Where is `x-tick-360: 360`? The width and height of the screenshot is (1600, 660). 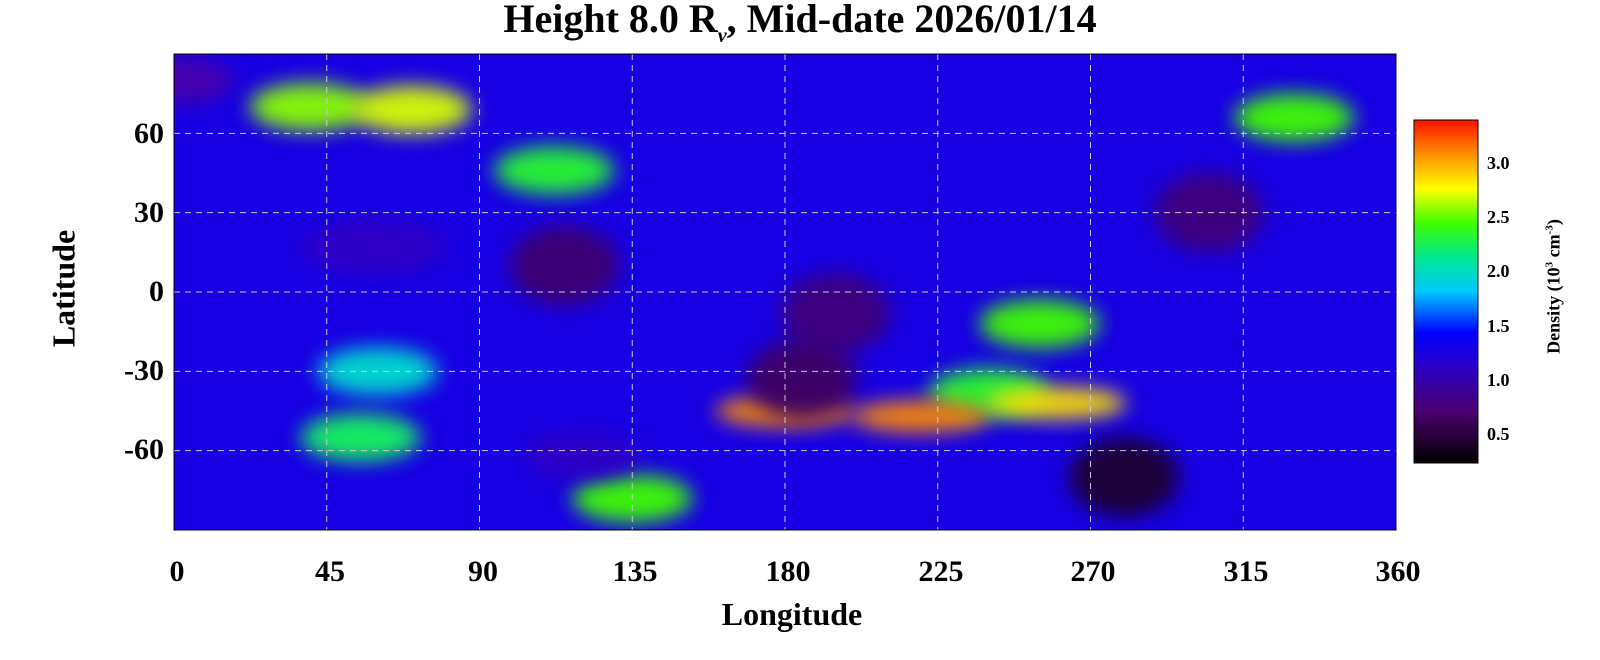
x-tick-360: 360 is located at coordinates (1398, 571).